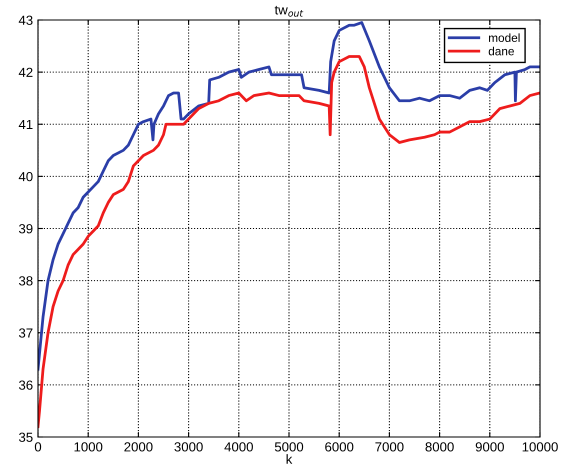 The width and height of the screenshot is (564, 472). I want to click on chart-title: tw$_{out}$, so click(289, 11).